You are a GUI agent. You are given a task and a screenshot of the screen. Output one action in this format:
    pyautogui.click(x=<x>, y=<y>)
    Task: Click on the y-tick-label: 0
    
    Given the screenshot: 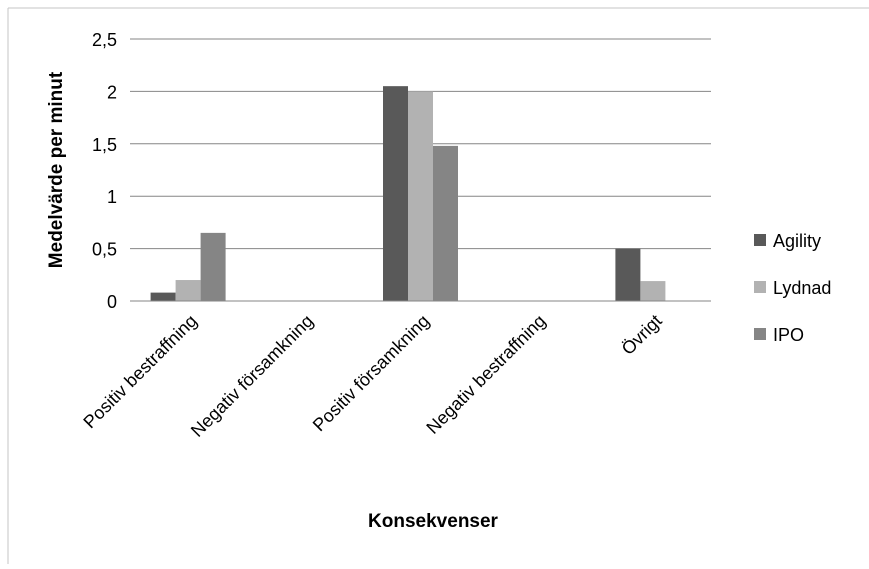 What is the action you would take?
    pyautogui.click(x=112, y=302)
    